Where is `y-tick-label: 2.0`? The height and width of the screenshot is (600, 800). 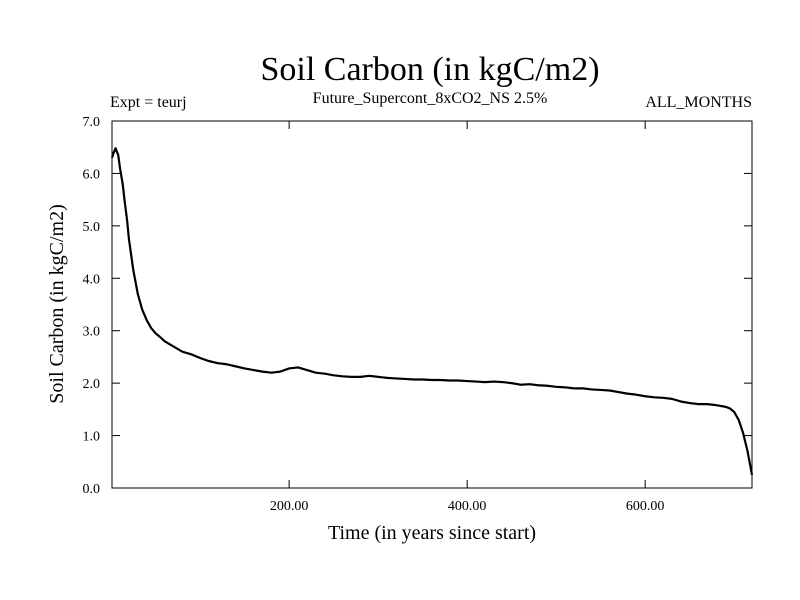 y-tick-label: 2.0 is located at coordinates (92, 384).